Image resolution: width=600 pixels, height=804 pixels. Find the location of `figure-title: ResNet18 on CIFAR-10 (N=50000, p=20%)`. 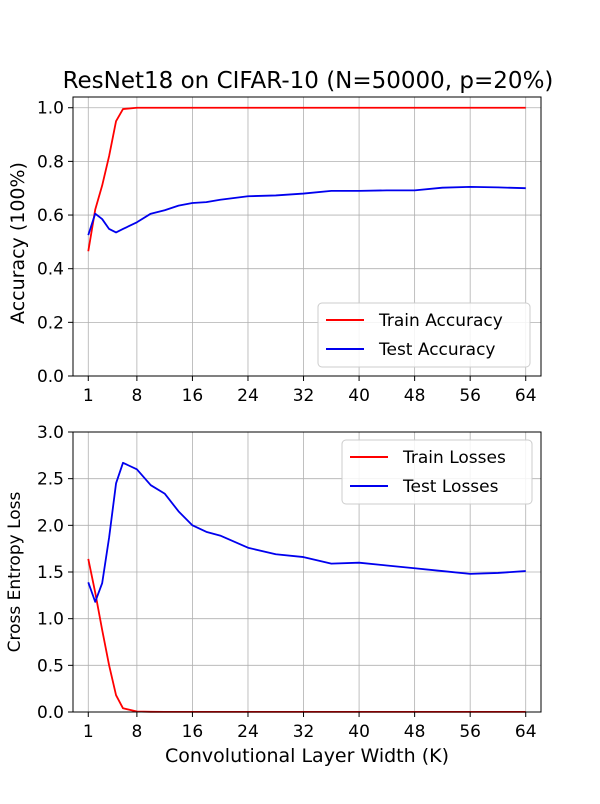

figure-title: ResNet18 on CIFAR-10 (N=50000, p=20%) is located at coordinates (308, 81).